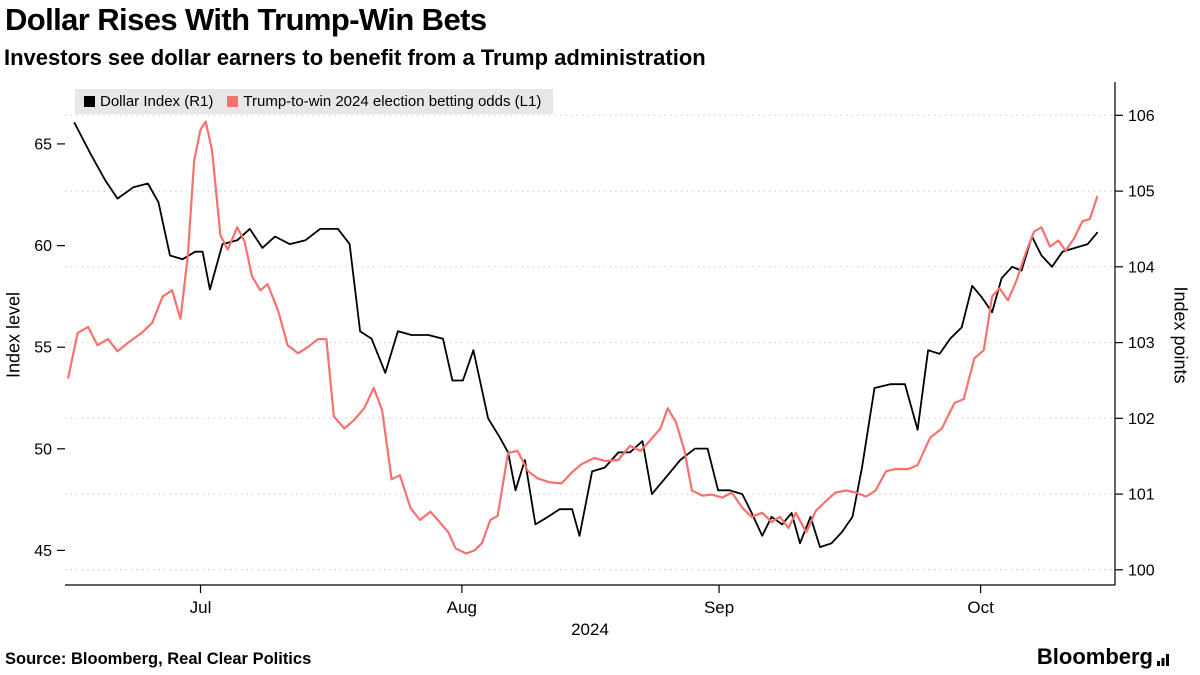 This screenshot has width=1200, height=675. I want to click on betting-odds-swatch-icon, so click(233, 101).